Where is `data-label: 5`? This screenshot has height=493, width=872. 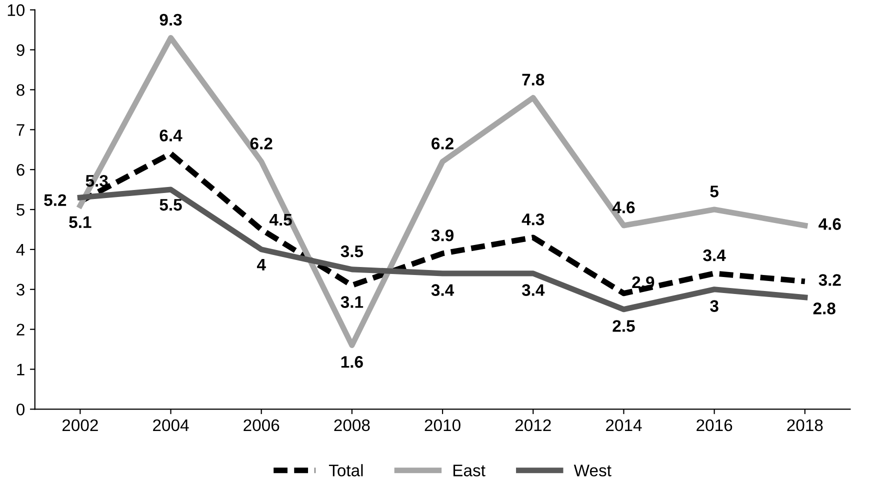 data-label: 5 is located at coordinates (714, 192).